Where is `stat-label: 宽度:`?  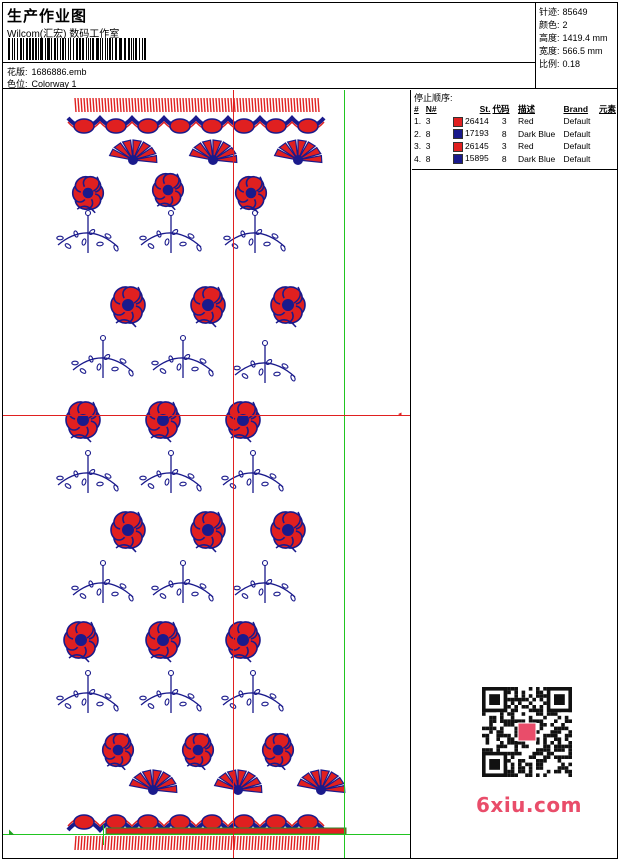 stat-label: 宽度: is located at coordinates (549, 51).